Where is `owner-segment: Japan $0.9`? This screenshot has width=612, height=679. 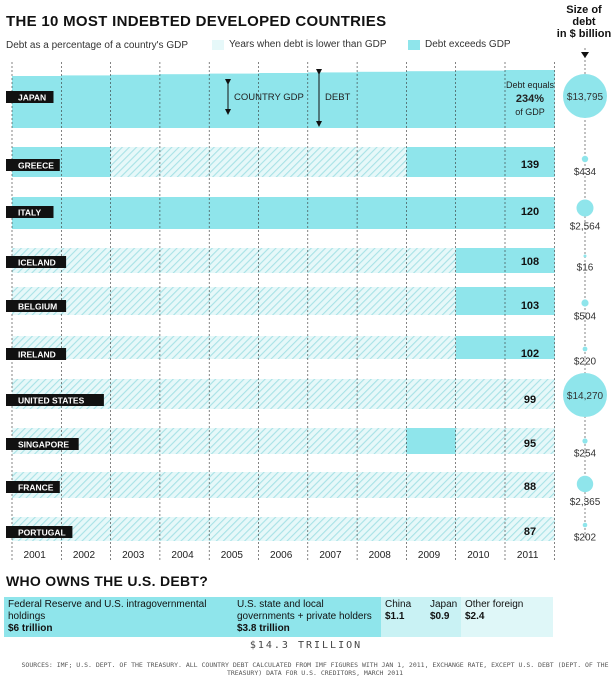 owner-segment: Japan $0.9 is located at coordinates (443, 617).